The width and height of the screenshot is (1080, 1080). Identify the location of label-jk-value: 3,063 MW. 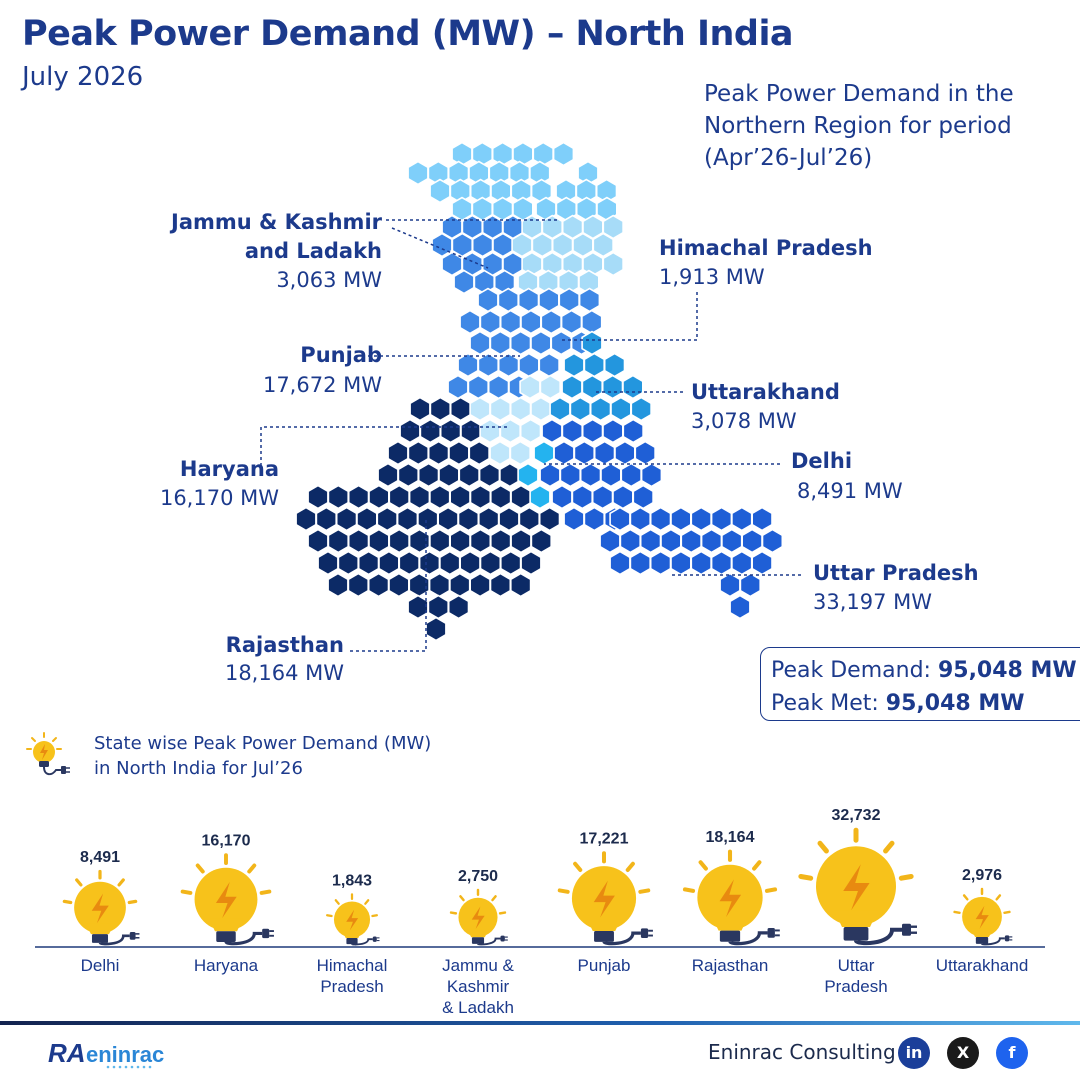
(329, 280).